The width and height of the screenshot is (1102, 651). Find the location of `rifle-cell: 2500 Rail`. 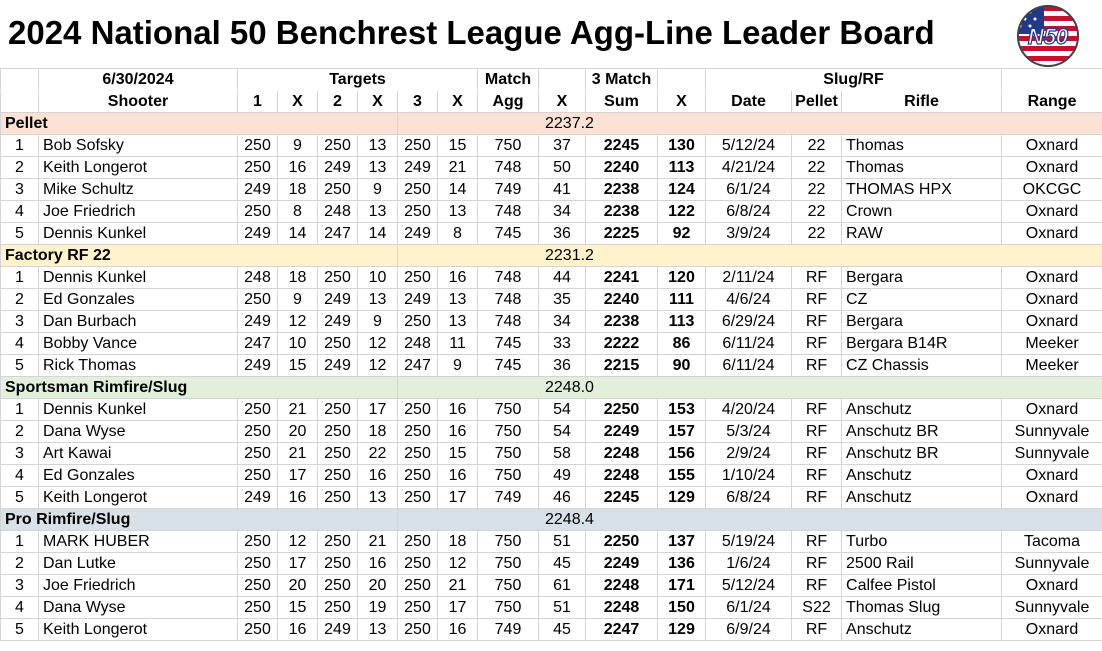

rifle-cell: 2500 Rail is located at coordinates (922, 563).